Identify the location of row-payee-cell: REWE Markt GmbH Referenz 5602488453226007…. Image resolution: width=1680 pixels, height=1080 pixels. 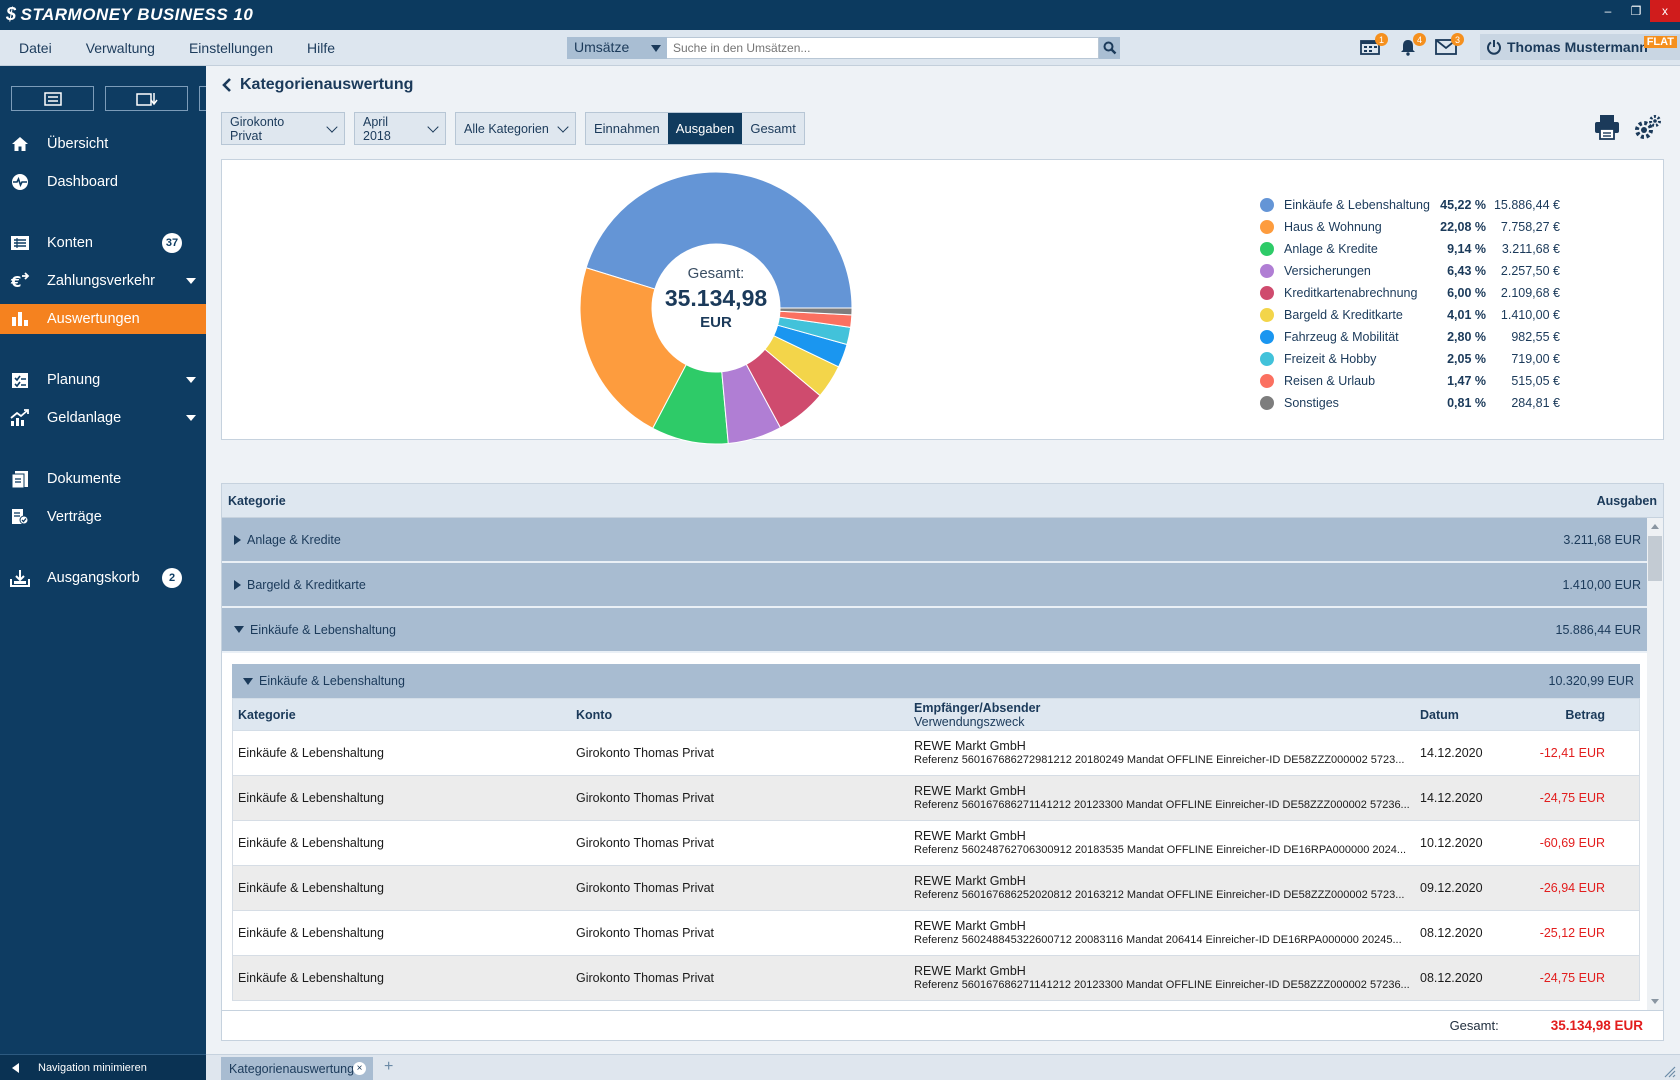
(1162, 933).